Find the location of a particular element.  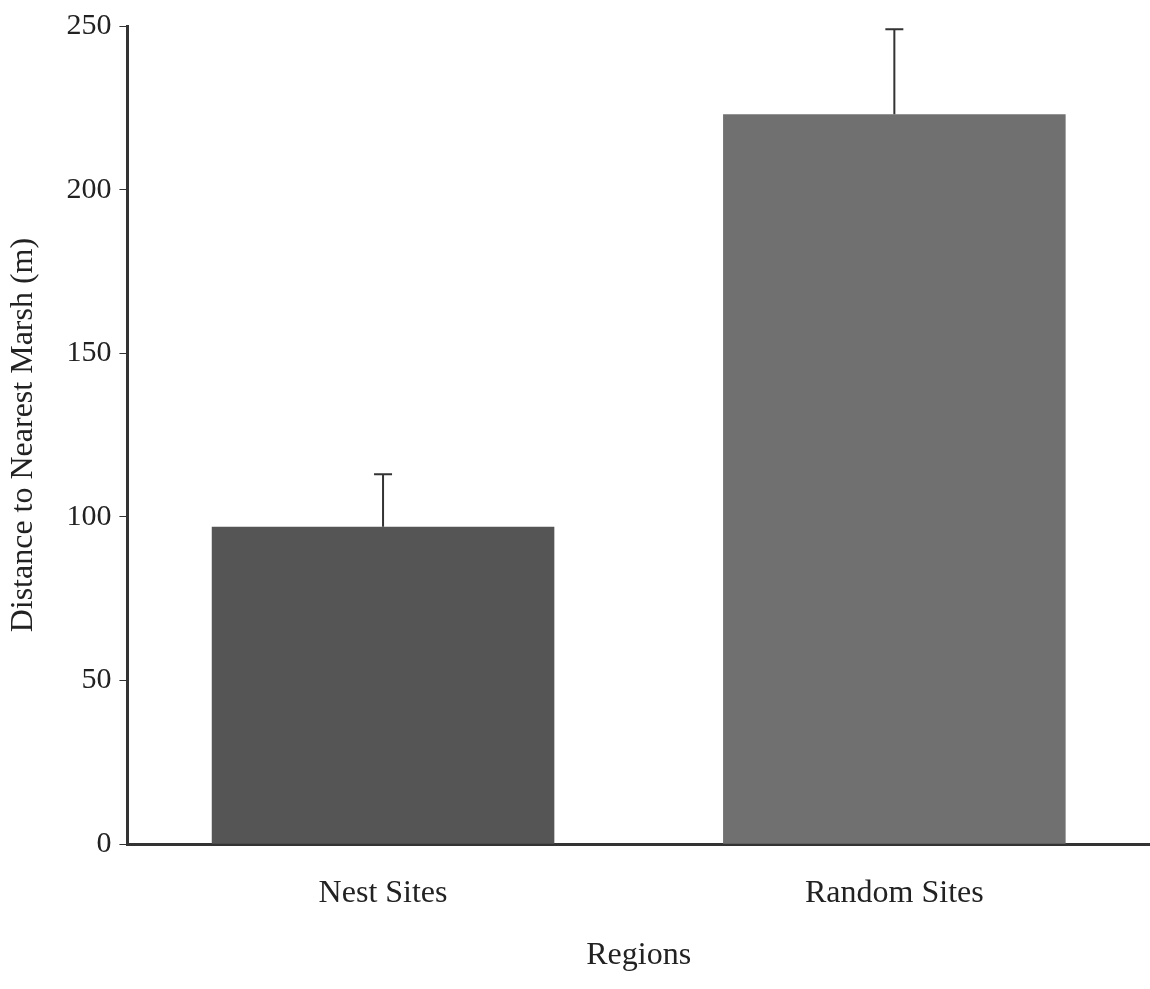

y-tick-label: 150 is located at coordinates (89, 351).